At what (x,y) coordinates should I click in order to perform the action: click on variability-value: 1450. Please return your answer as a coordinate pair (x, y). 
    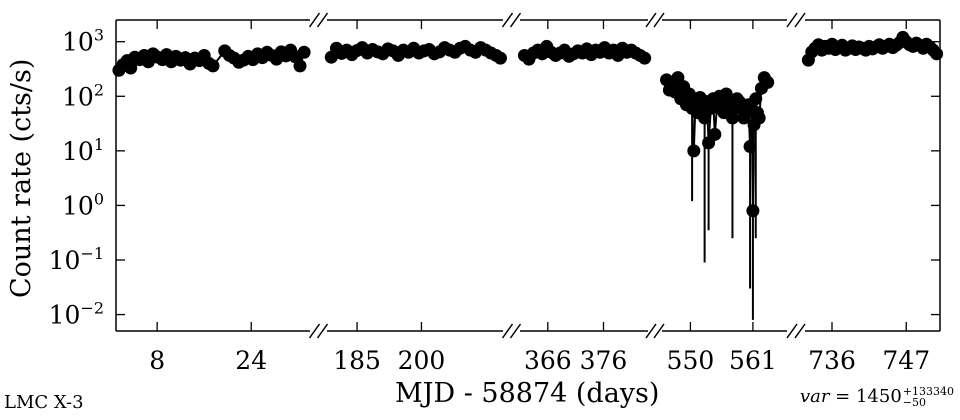
    Looking at the image, I should click on (878, 396).